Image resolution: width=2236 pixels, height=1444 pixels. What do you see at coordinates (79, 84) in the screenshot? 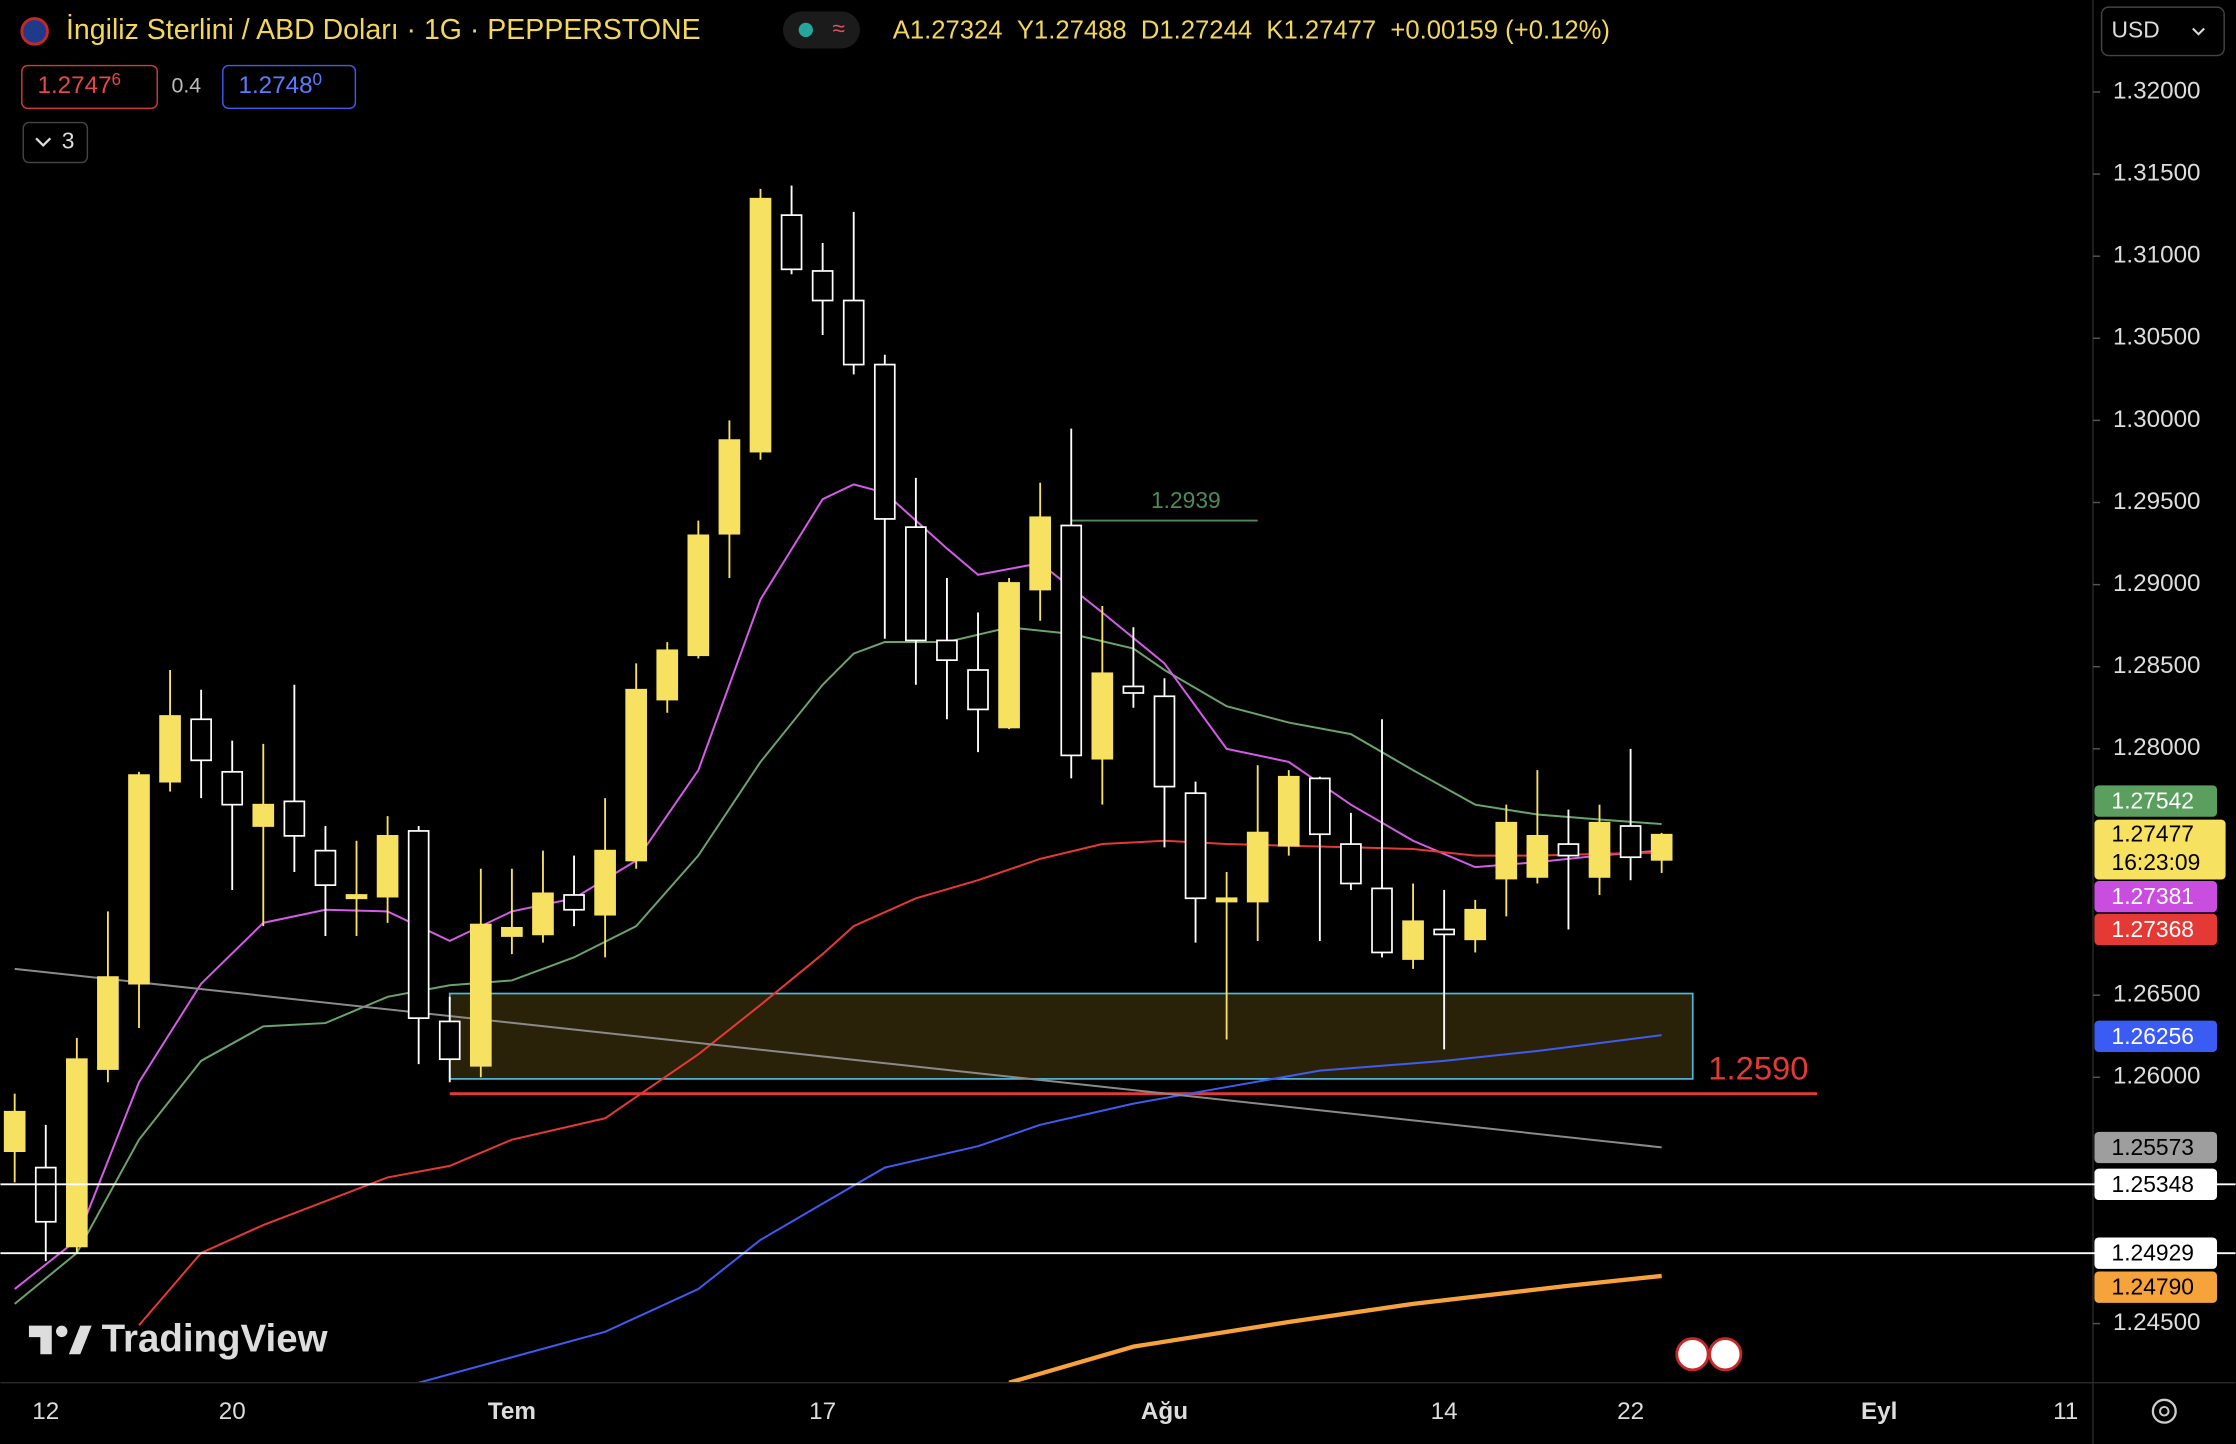
I see `sell-price: 1.27476` at bounding box center [79, 84].